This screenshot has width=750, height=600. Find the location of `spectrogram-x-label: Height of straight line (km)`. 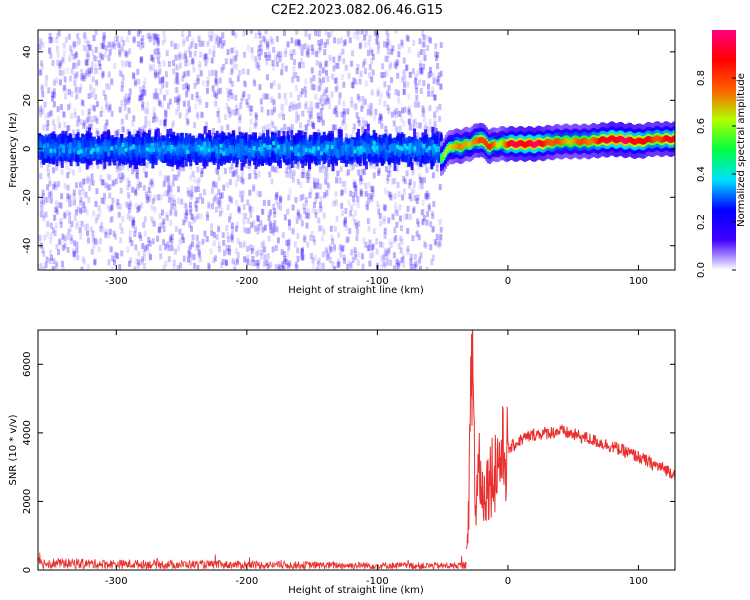

spectrogram-x-label: Height of straight line (km) is located at coordinates (356, 290).